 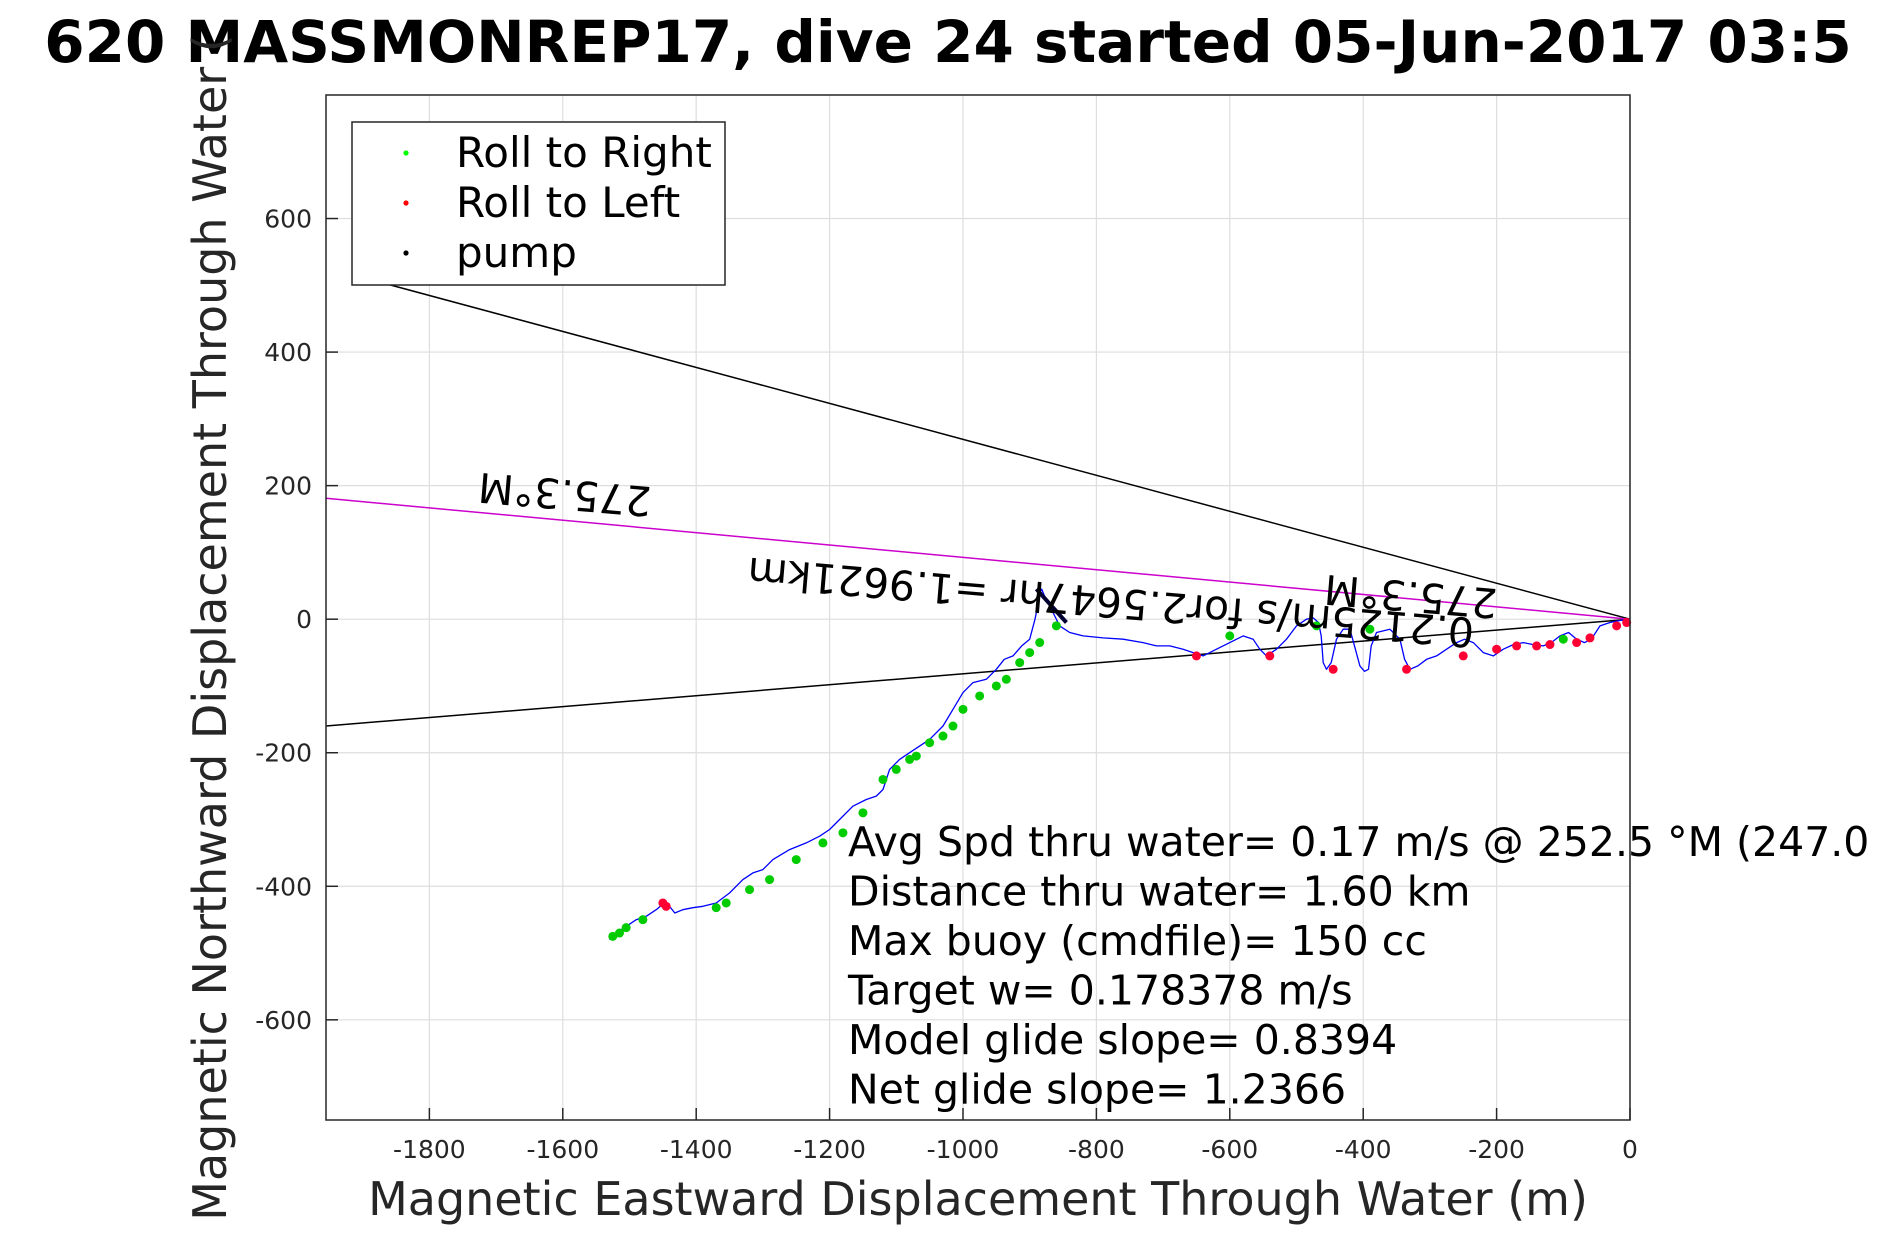 What do you see at coordinates (288, 352) in the screenshot?
I see `y-tick-label: 400` at bounding box center [288, 352].